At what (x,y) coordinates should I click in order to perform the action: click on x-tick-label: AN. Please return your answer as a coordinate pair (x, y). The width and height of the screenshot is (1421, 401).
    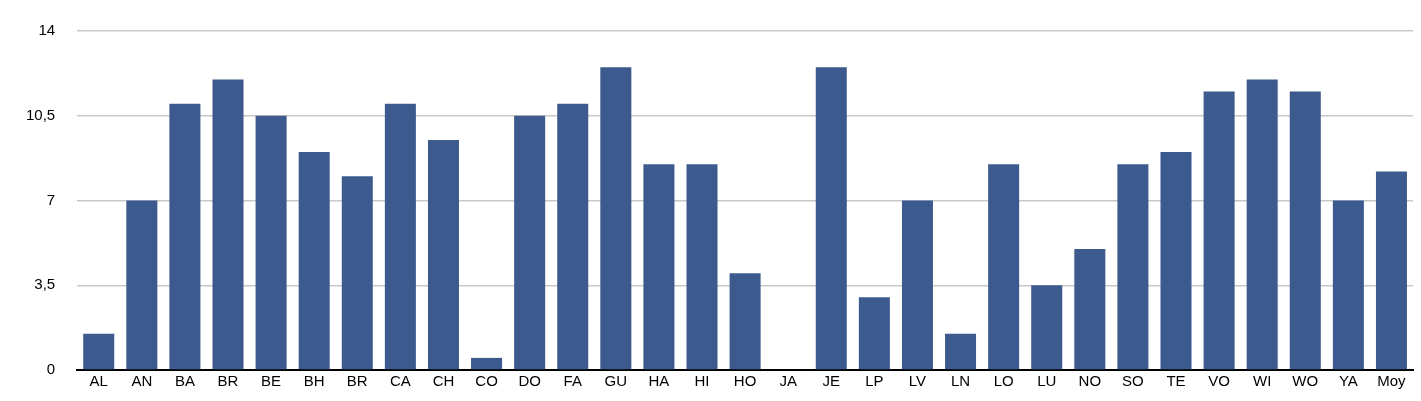
    Looking at the image, I should click on (142, 381).